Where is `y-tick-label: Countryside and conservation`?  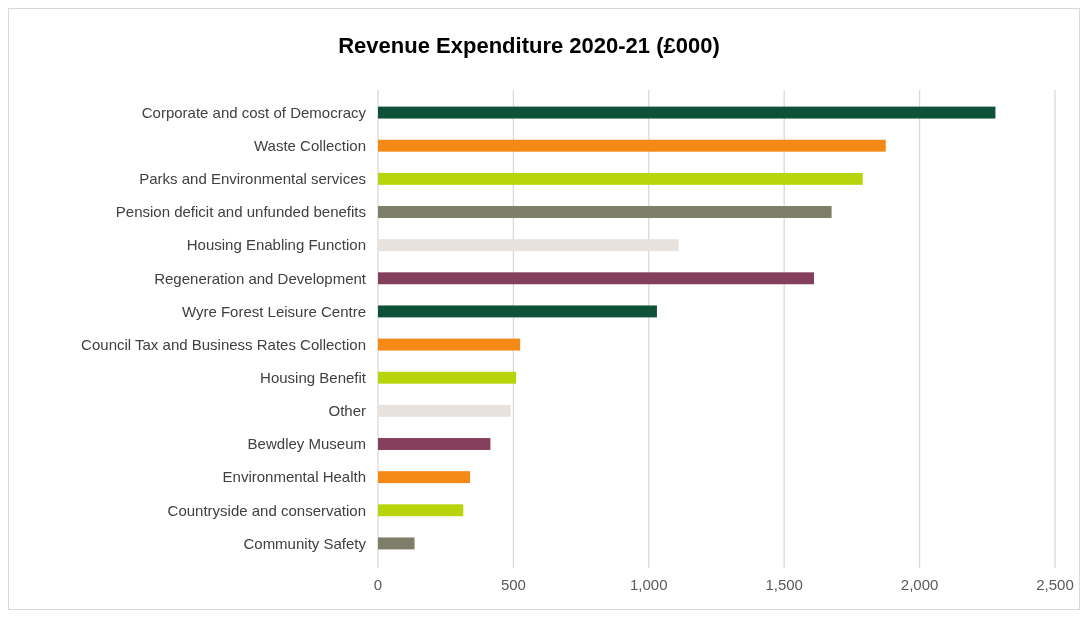 y-tick-label: Countryside and conservation is located at coordinates (266, 510).